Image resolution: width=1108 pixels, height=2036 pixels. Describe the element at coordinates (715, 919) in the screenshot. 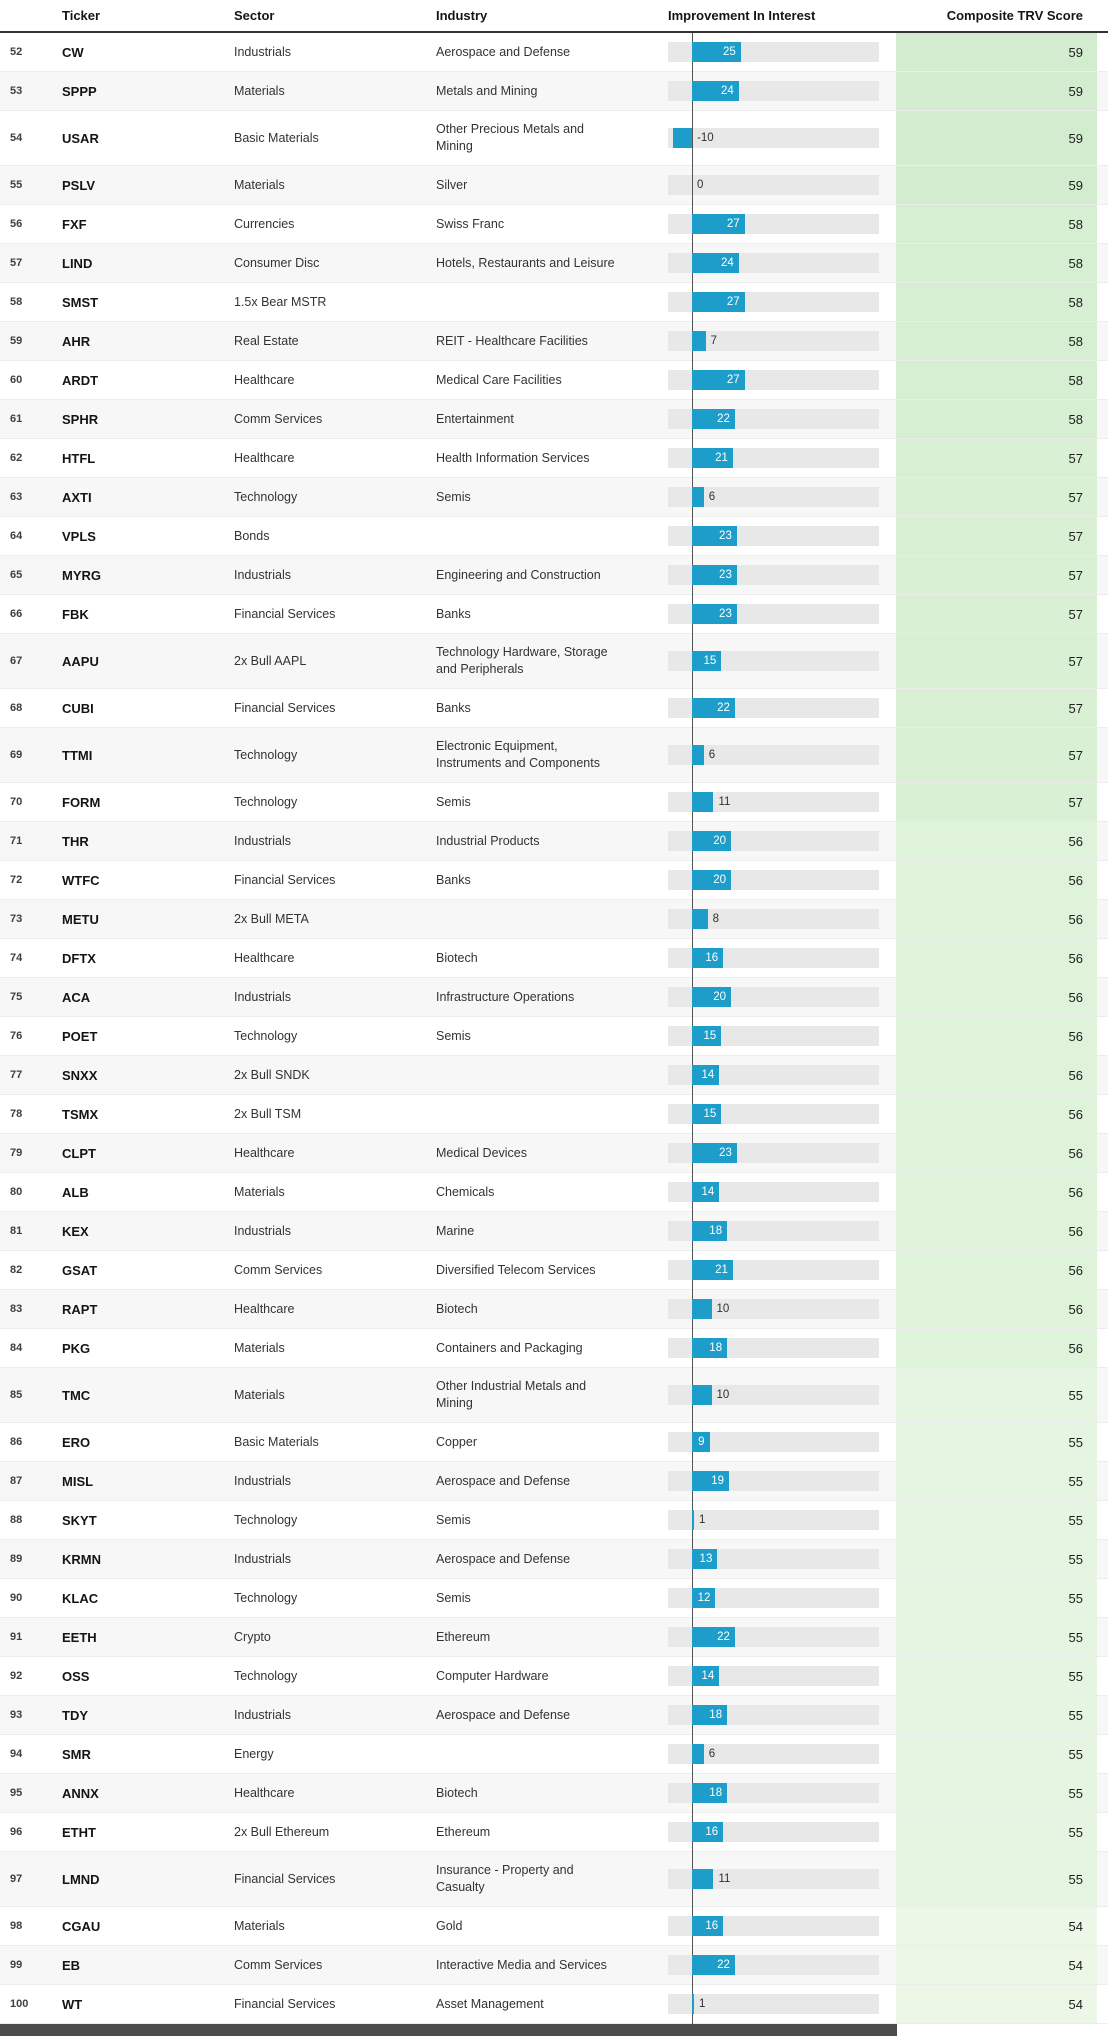

I see `interest-bar-label: 8` at that location.